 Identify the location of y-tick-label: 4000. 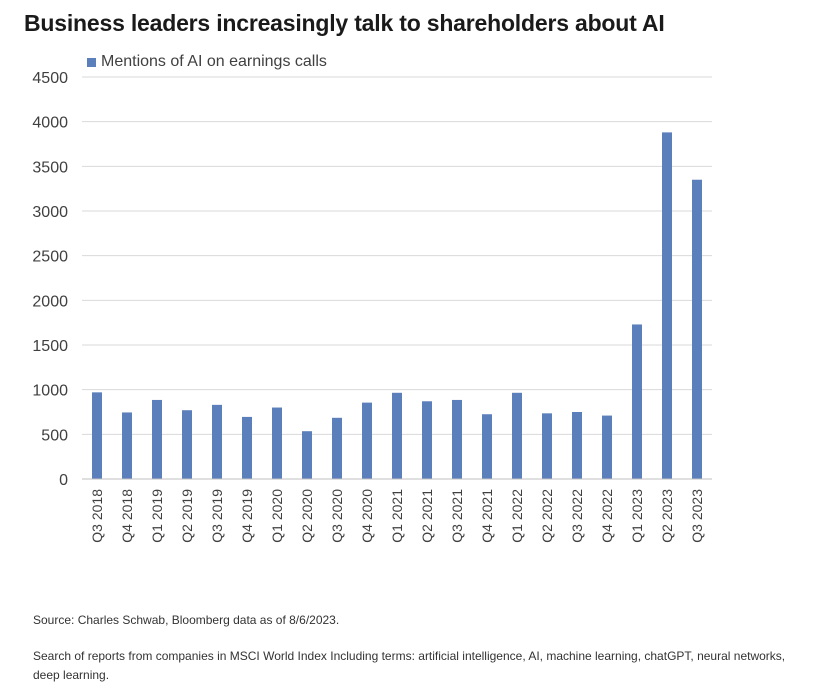
(50, 123).